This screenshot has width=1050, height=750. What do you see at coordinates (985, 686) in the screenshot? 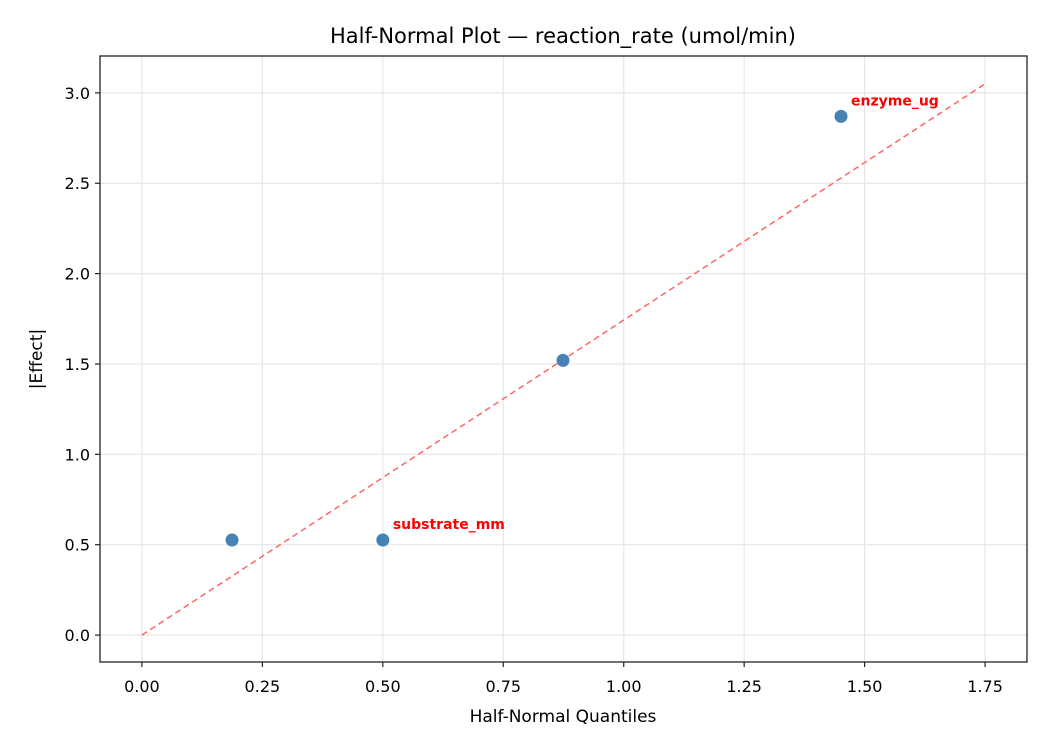
I see `x-tick-label: 1.75` at bounding box center [985, 686].